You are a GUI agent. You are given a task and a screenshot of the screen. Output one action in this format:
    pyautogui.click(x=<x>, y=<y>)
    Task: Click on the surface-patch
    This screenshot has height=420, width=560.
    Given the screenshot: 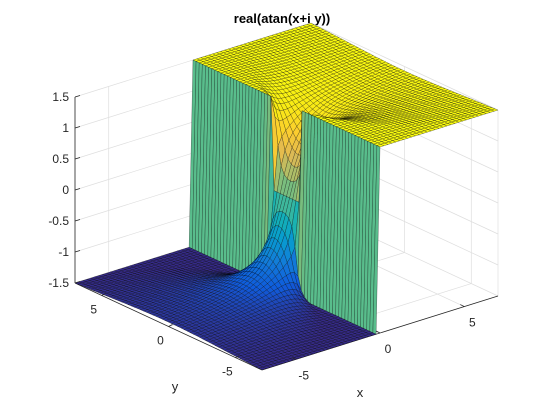 What is the action you would take?
    pyautogui.click(x=262, y=368)
    